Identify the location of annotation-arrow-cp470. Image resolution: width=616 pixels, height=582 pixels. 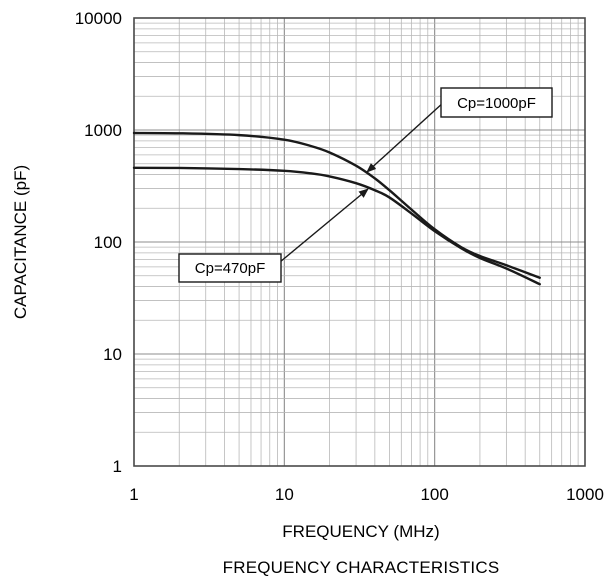
(324, 225).